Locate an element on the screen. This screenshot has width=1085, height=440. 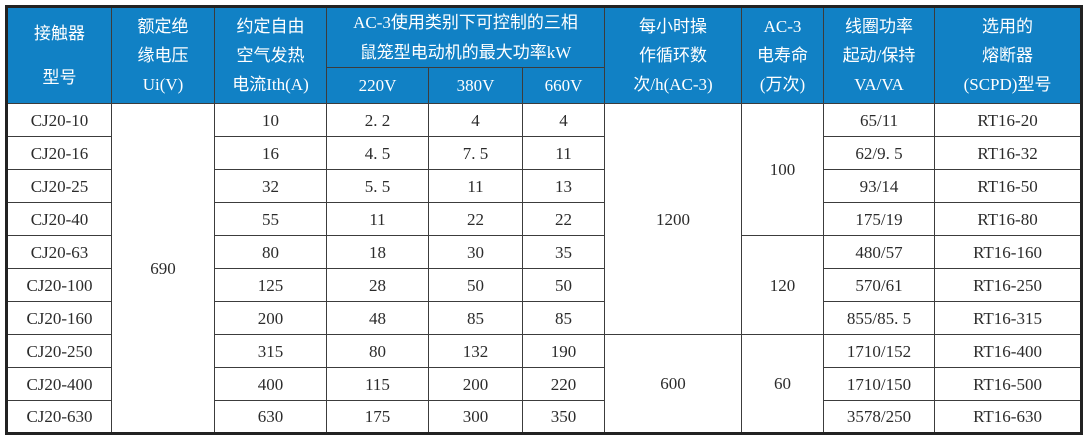
cell-power-660v: 220 is located at coordinates (563, 384).